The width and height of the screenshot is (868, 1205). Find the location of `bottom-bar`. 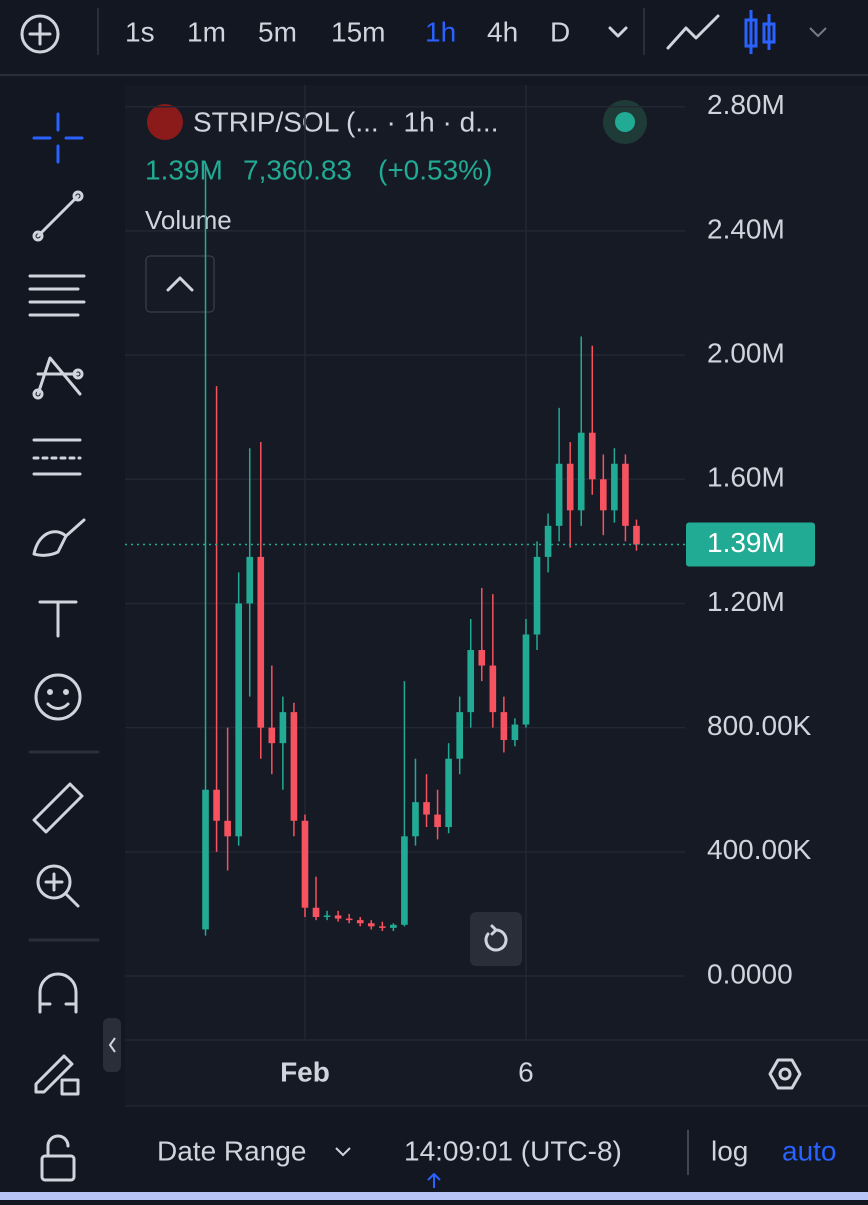

bottom-bar is located at coordinates (434, 1196).